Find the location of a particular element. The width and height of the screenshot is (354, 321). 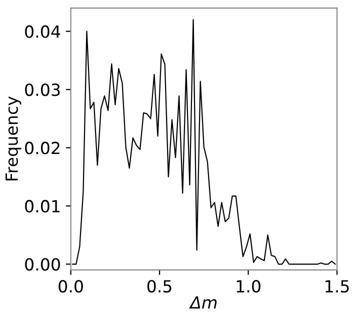

x-tick-label: 0.5 is located at coordinates (159, 286).